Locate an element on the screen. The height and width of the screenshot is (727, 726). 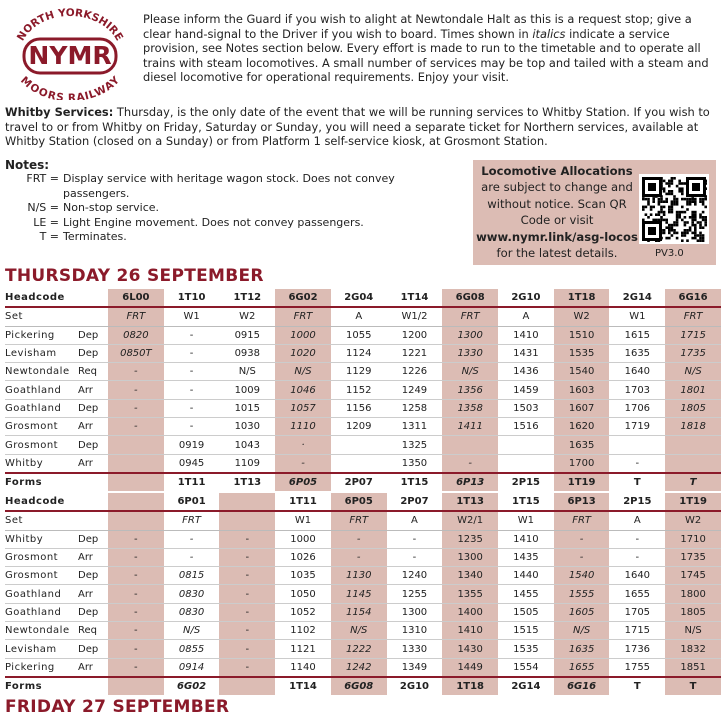
station: Goathland is located at coordinates (41, 594).